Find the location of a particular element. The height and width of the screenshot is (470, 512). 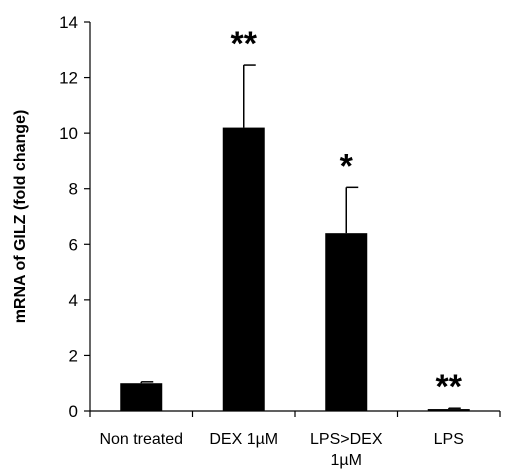

y-tick-label: 4 is located at coordinates (73, 300).